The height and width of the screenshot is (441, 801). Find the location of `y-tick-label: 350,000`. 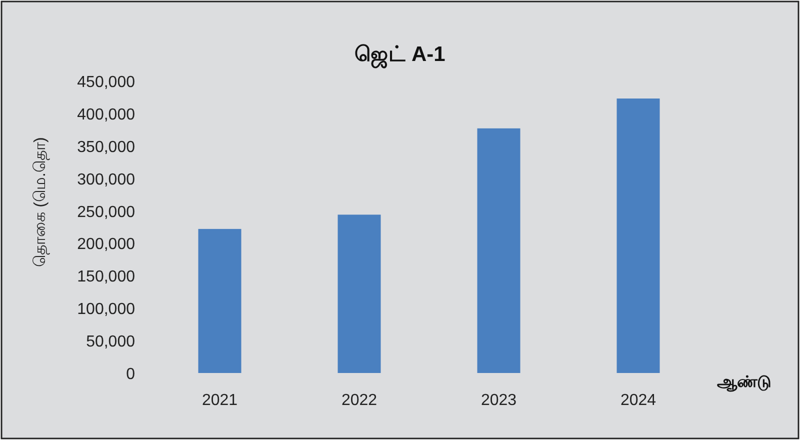

y-tick-label: 350,000 is located at coordinates (106, 147).